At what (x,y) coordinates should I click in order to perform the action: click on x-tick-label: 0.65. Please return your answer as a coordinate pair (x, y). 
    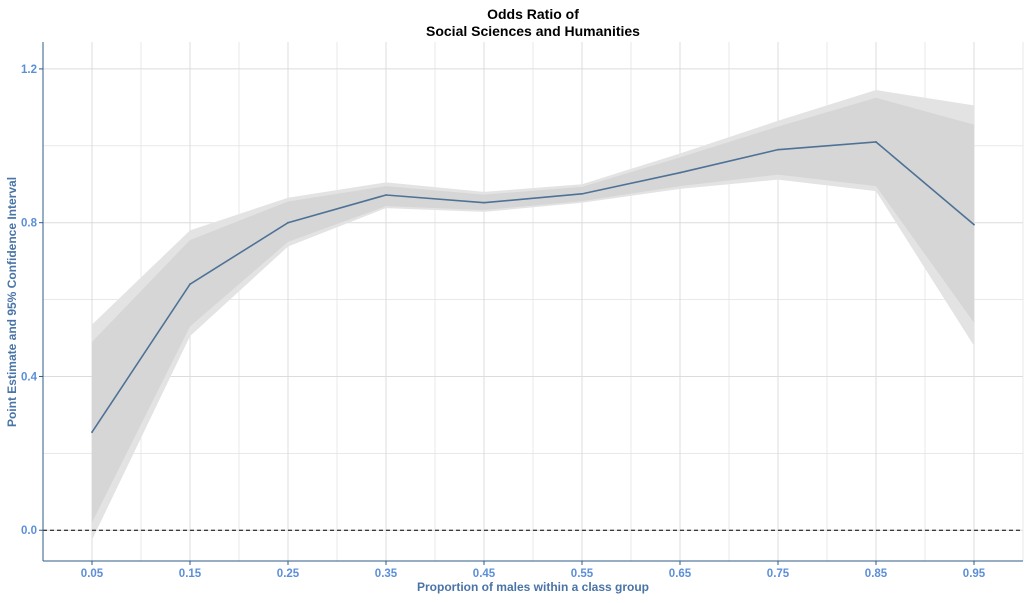
    Looking at the image, I should click on (680, 574).